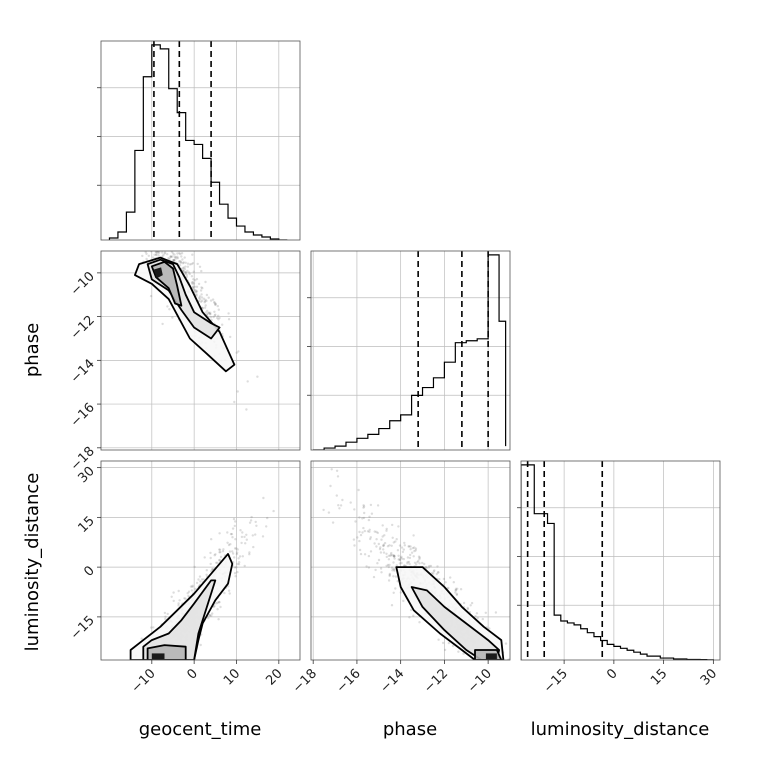  What do you see at coordinates (409, 350) in the screenshot?
I see `marginal-panel-phase` at bounding box center [409, 350].